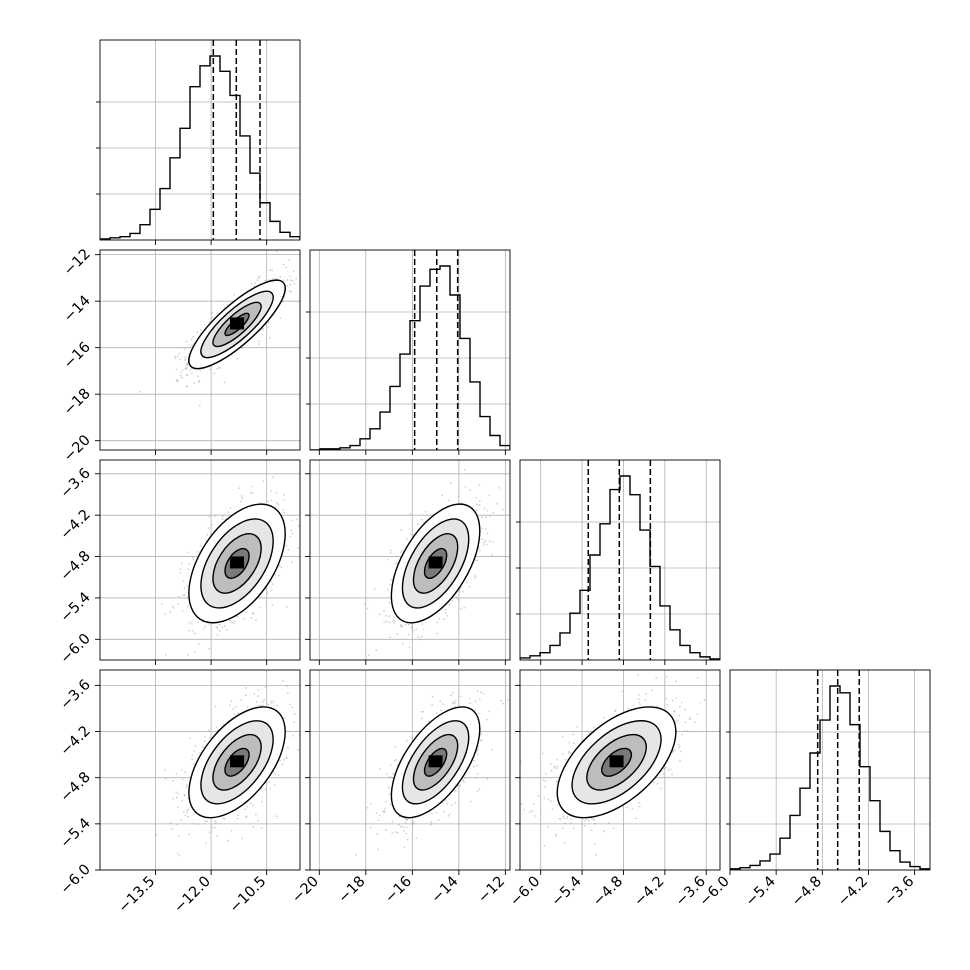  What do you see at coordinates (77, 355) in the screenshot?
I see `y-tick-label: −16` at bounding box center [77, 355].